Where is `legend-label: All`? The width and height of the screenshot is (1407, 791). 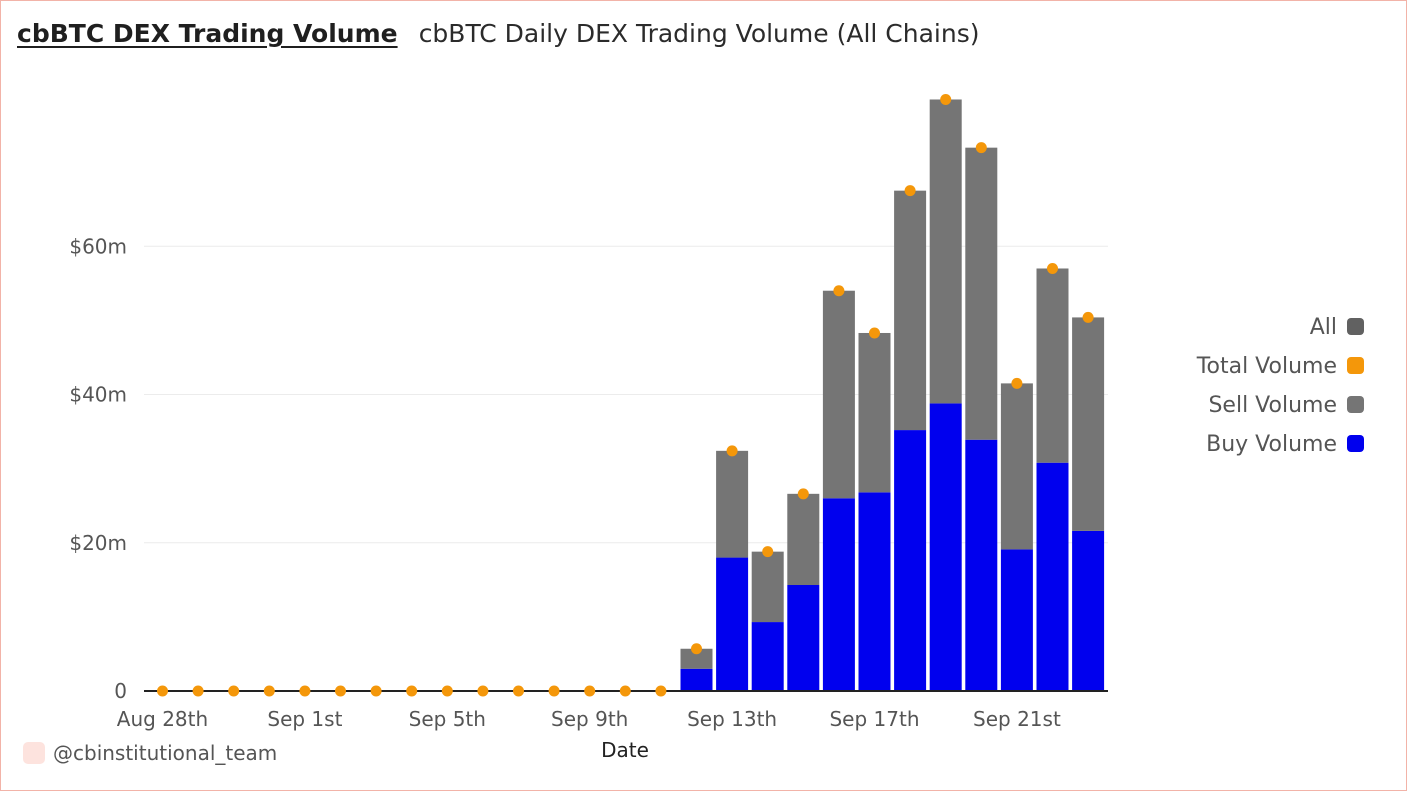 legend-label: All is located at coordinates (1323, 327).